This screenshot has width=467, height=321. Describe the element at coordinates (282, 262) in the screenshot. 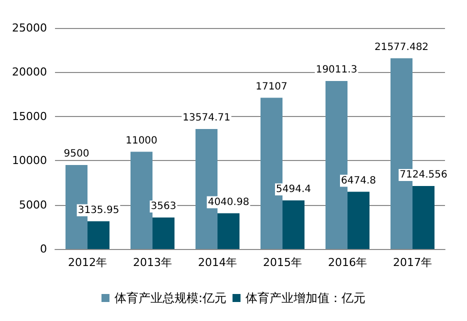

I see `x-tick-label: 2015年` at that location.